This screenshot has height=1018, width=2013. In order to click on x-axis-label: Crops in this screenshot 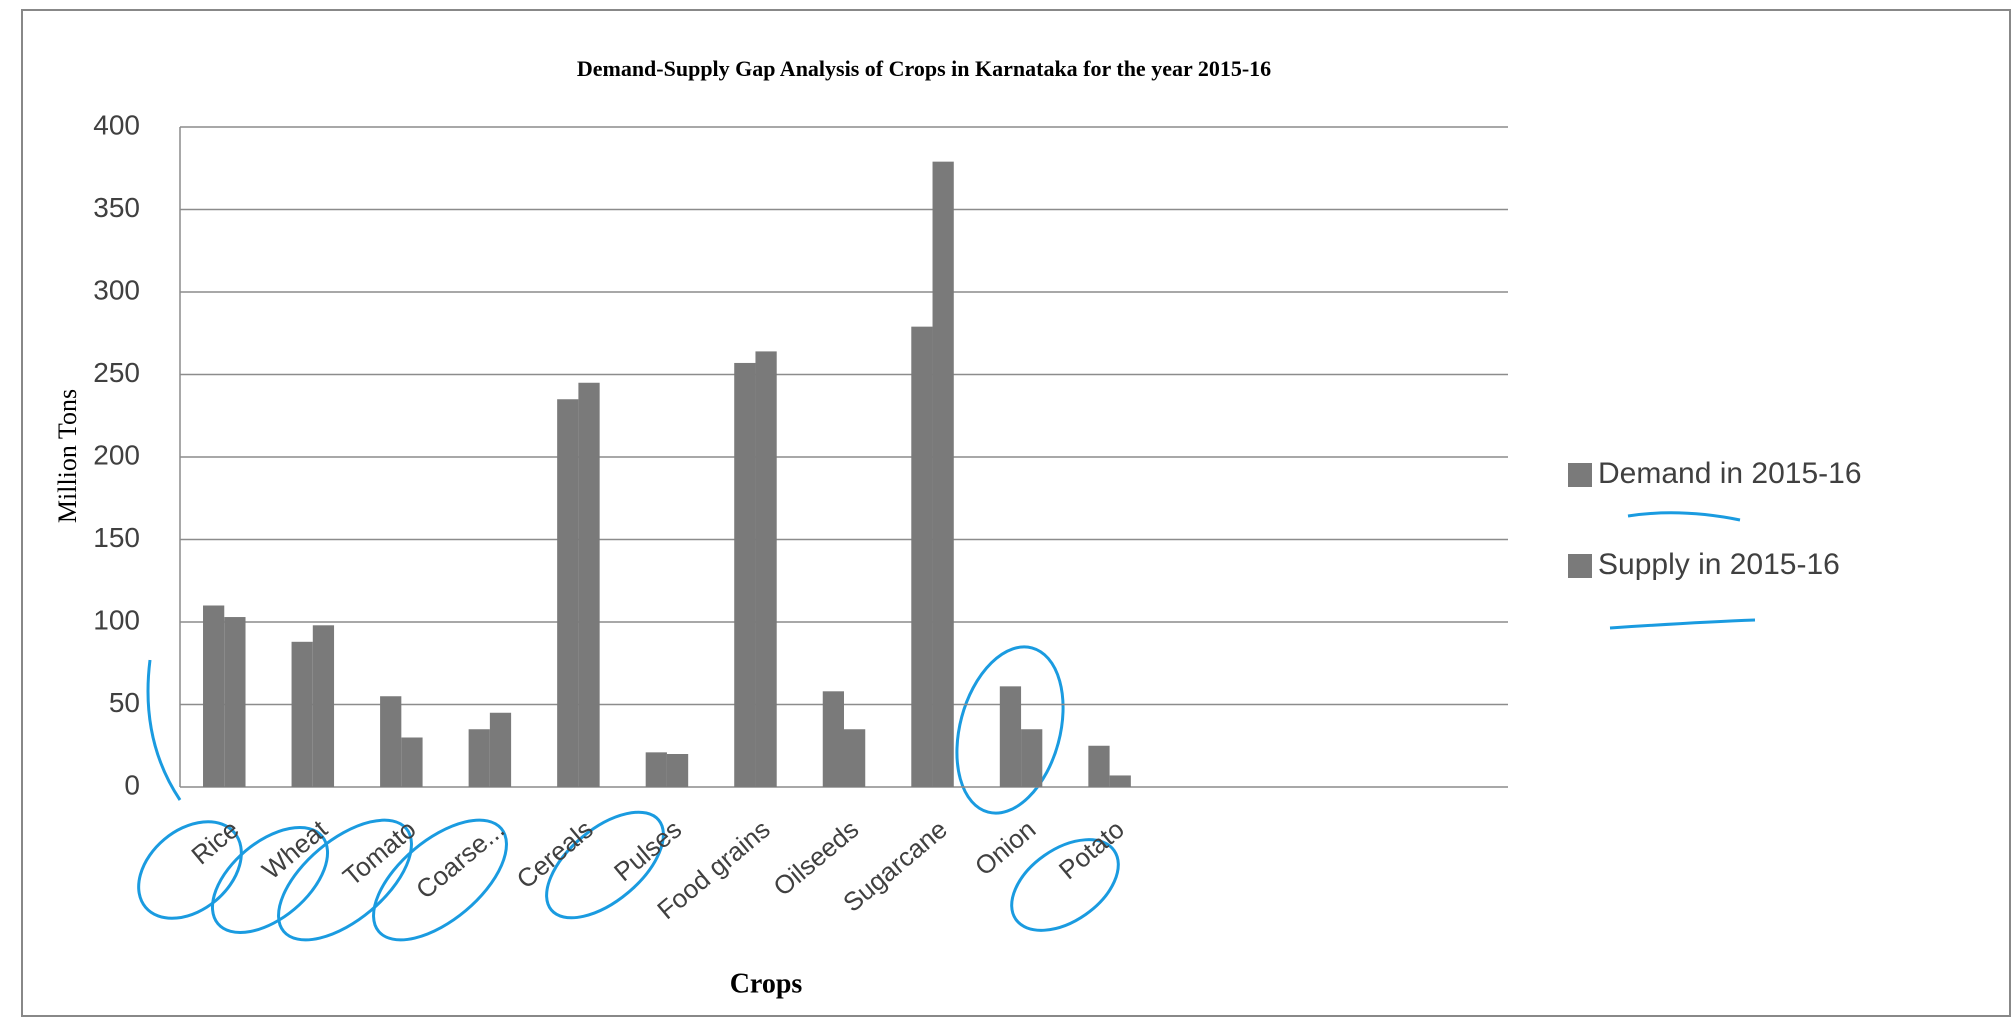, I will do `click(766, 983)`.